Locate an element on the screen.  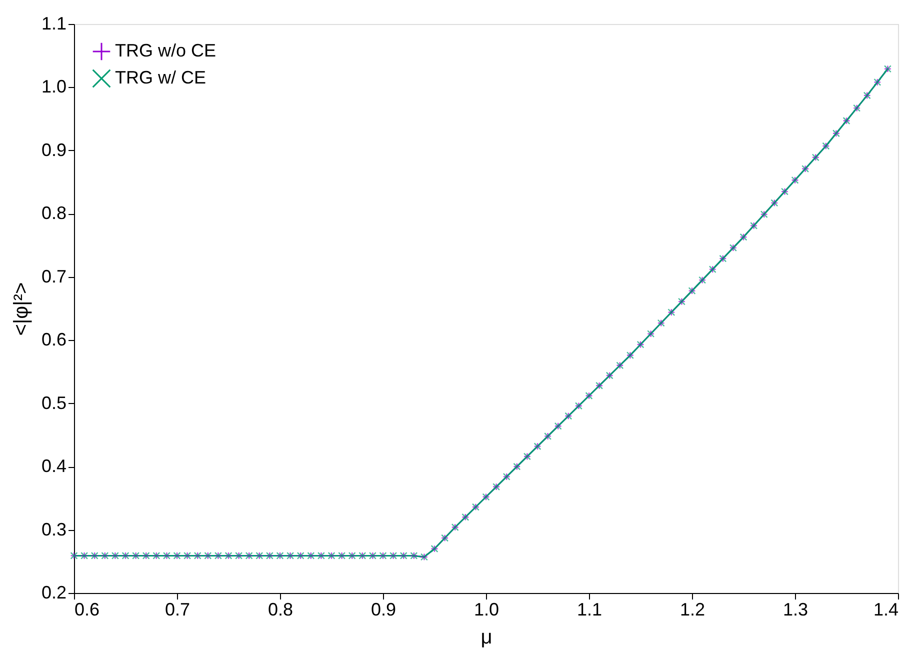
y-tick-label: 0.9 is located at coordinates (53, 150).